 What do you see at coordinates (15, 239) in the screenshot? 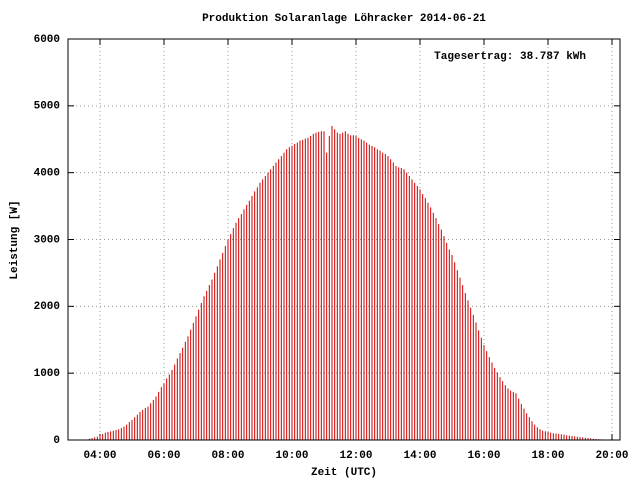
I see `y-axis-label: Leistung [W]` at bounding box center [15, 239].